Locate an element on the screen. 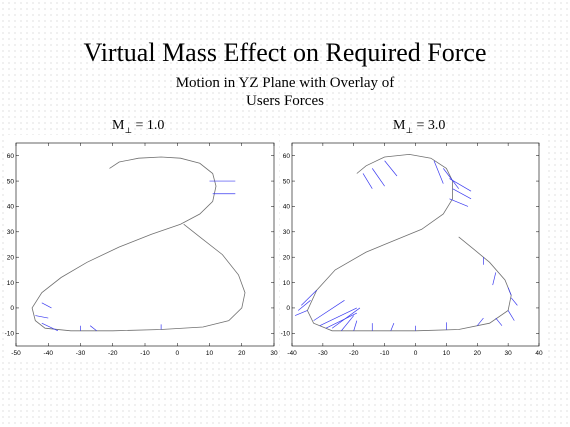  chart-1-y-tick-label: 40 is located at coordinates (11, 207).